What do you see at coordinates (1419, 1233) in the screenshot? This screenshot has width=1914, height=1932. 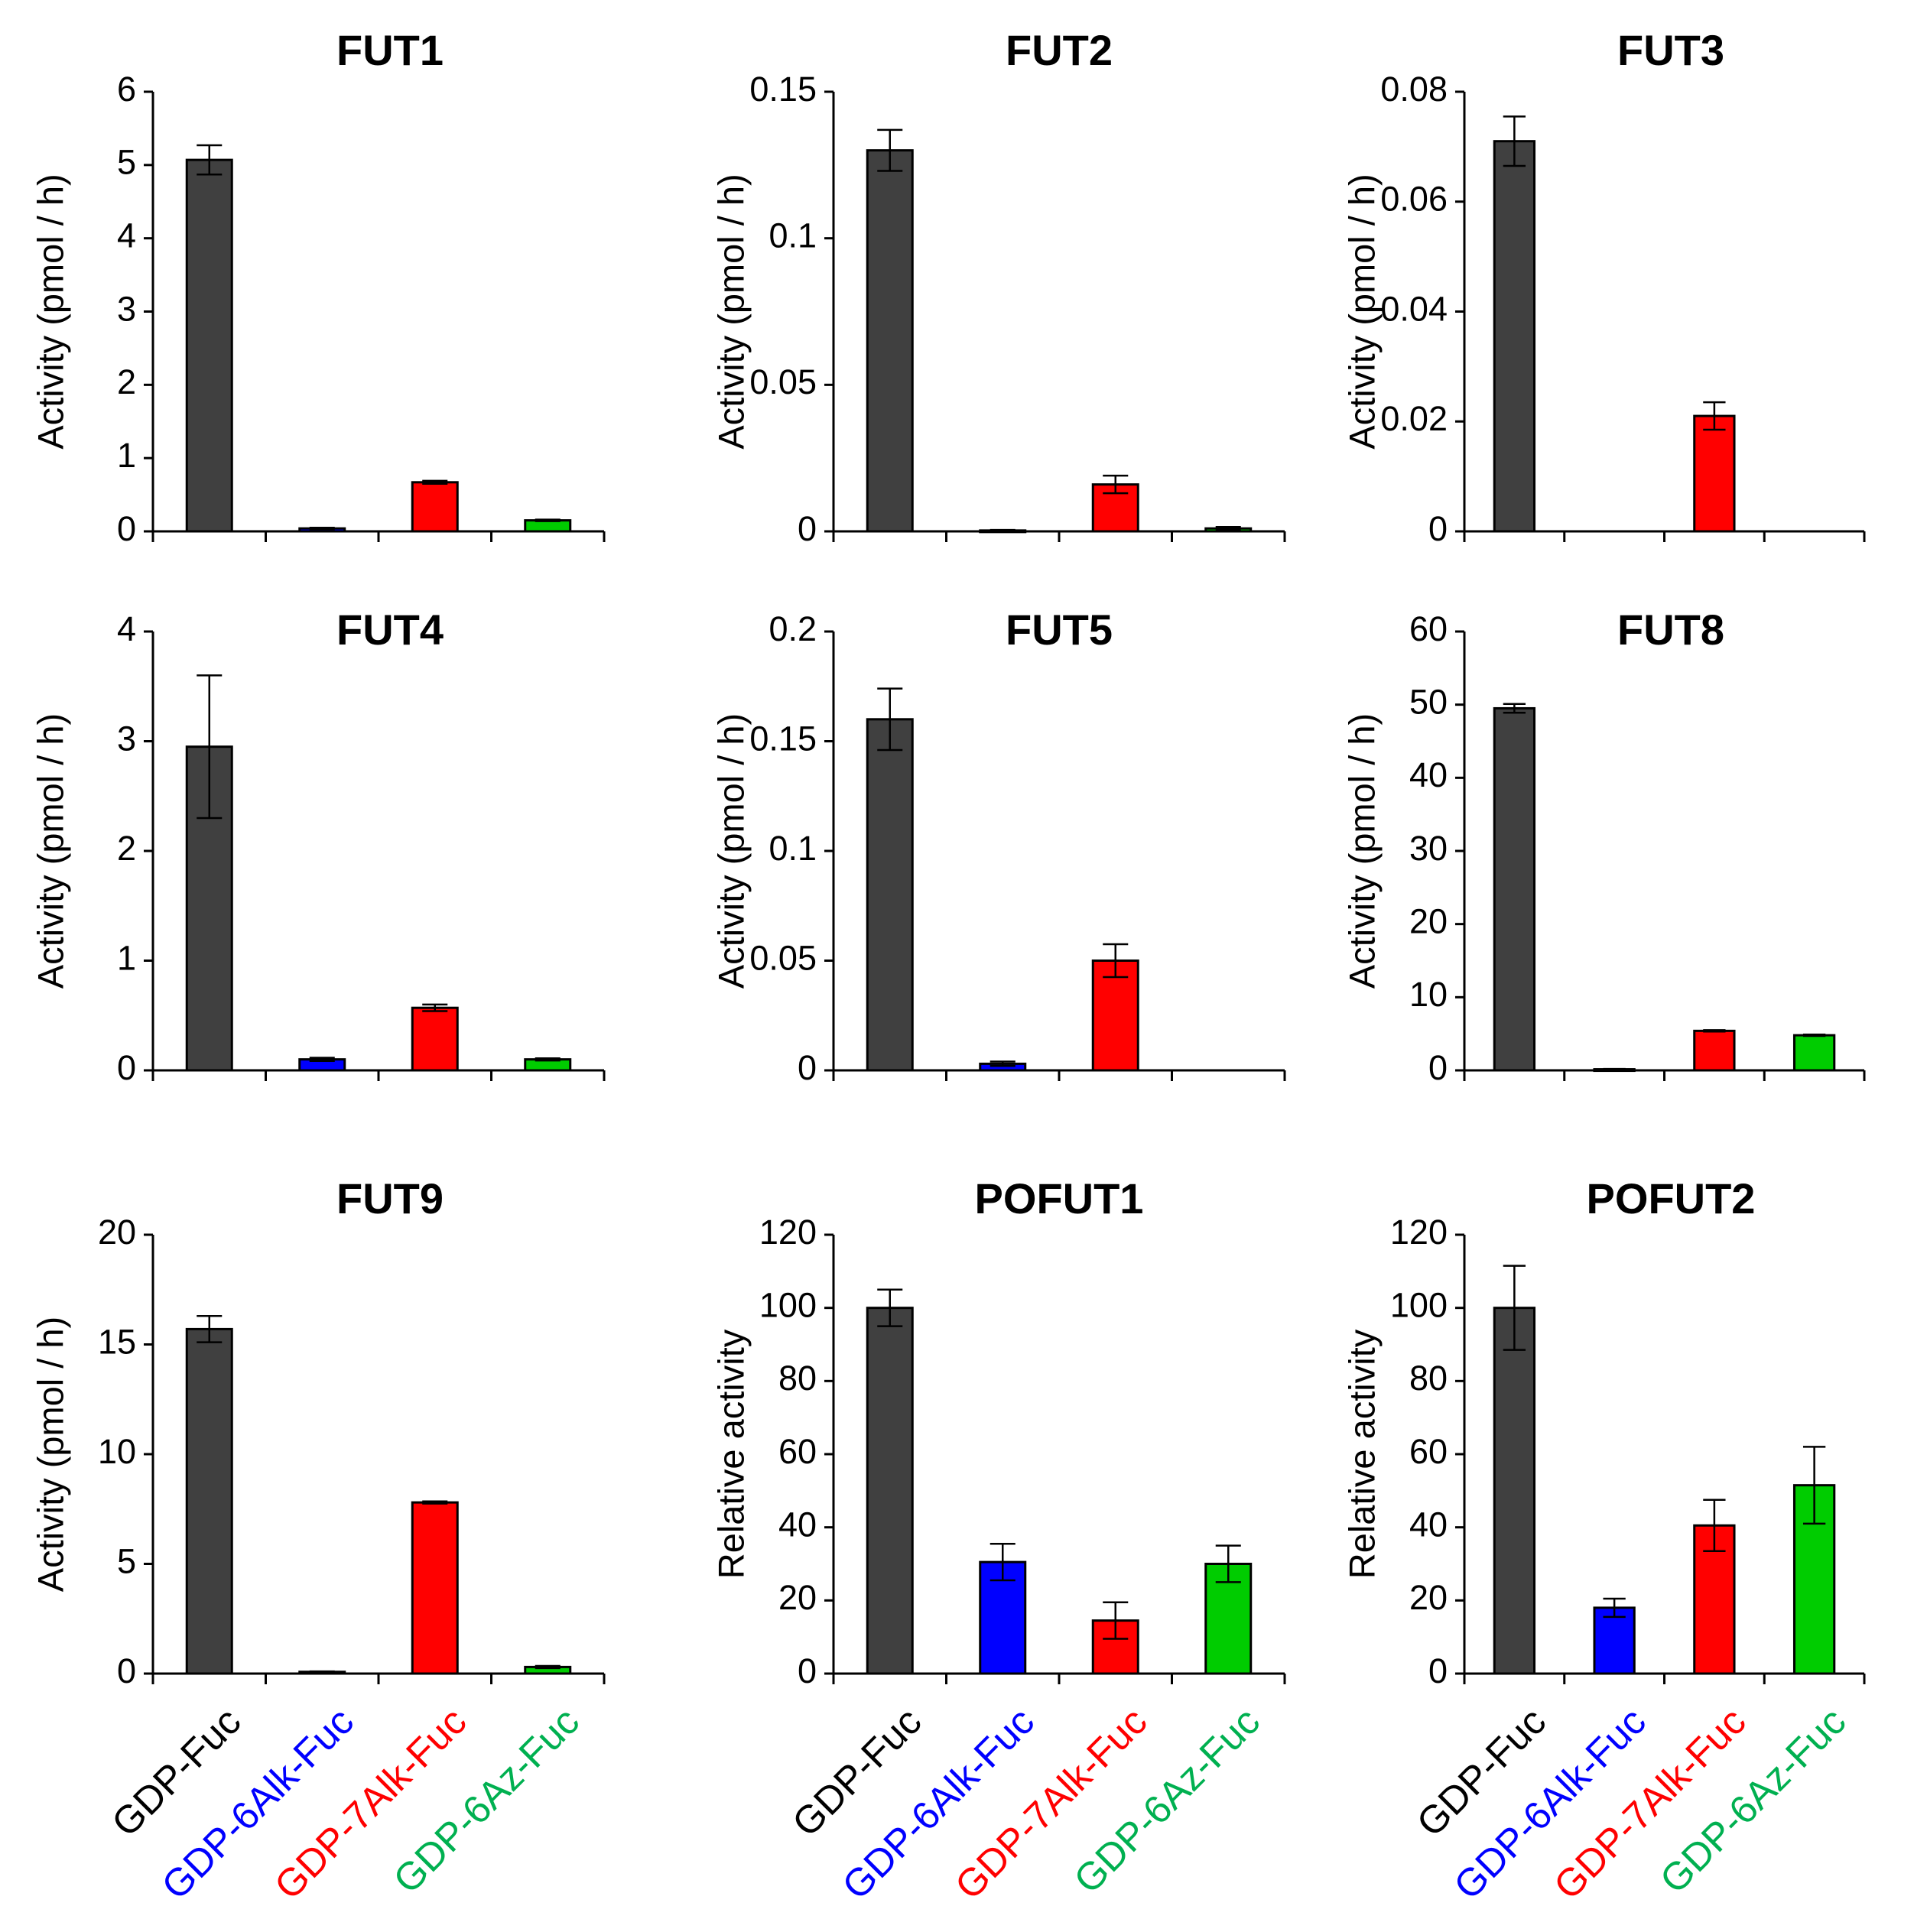 I see `y-tick-label: 120` at bounding box center [1419, 1233].